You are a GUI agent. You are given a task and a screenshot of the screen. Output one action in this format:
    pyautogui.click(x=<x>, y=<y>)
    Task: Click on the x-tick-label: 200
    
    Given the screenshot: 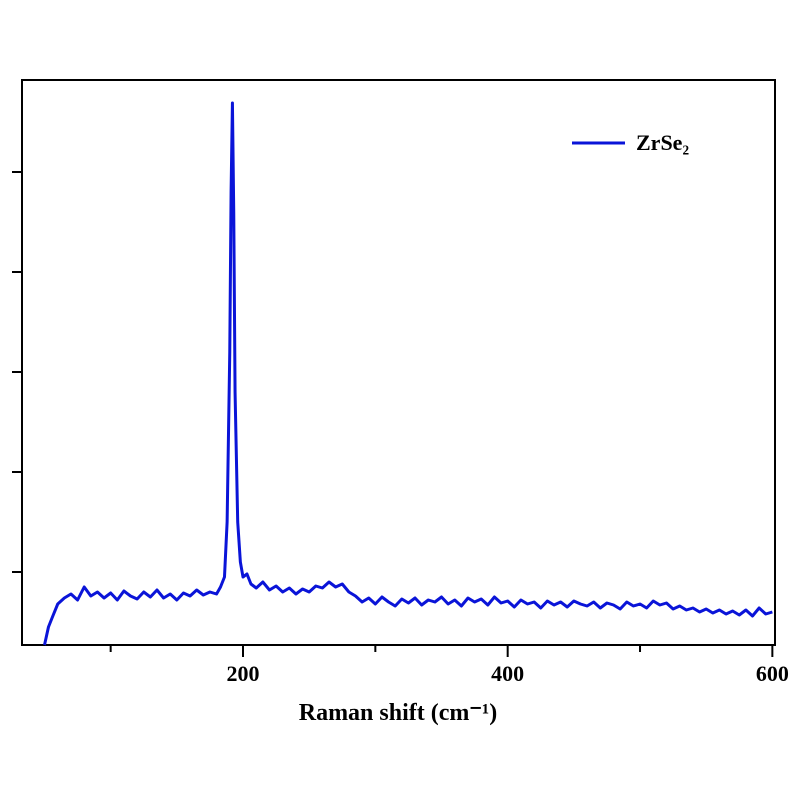 What is the action you would take?
    pyautogui.click(x=243, y=673)
    